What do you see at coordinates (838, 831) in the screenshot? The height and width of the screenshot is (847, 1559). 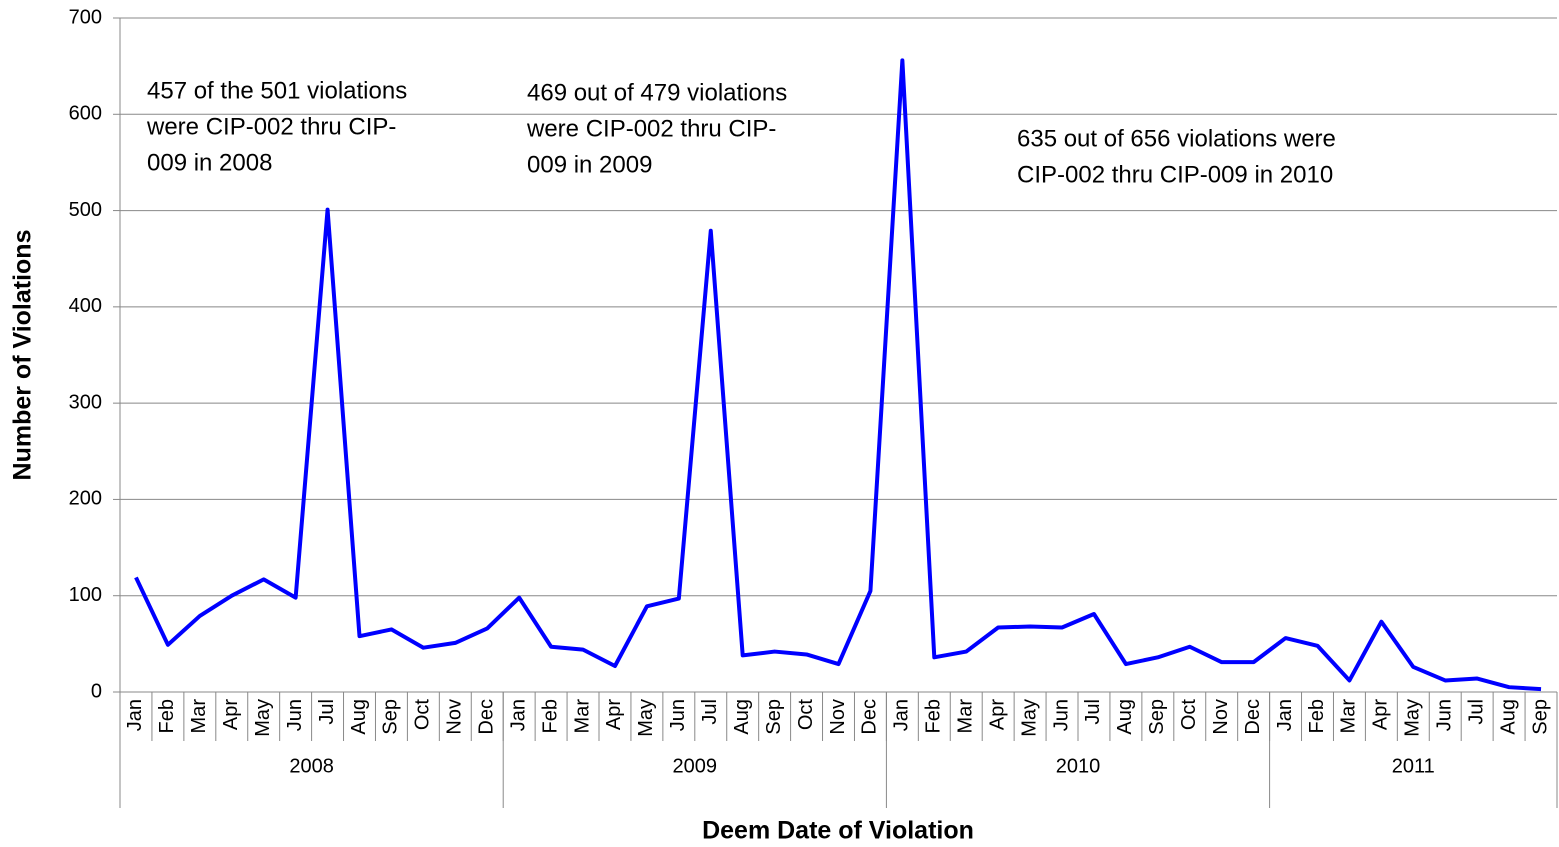 I see `x-axis-title: Deem Date of Violation` at bounding box center [838, 831].